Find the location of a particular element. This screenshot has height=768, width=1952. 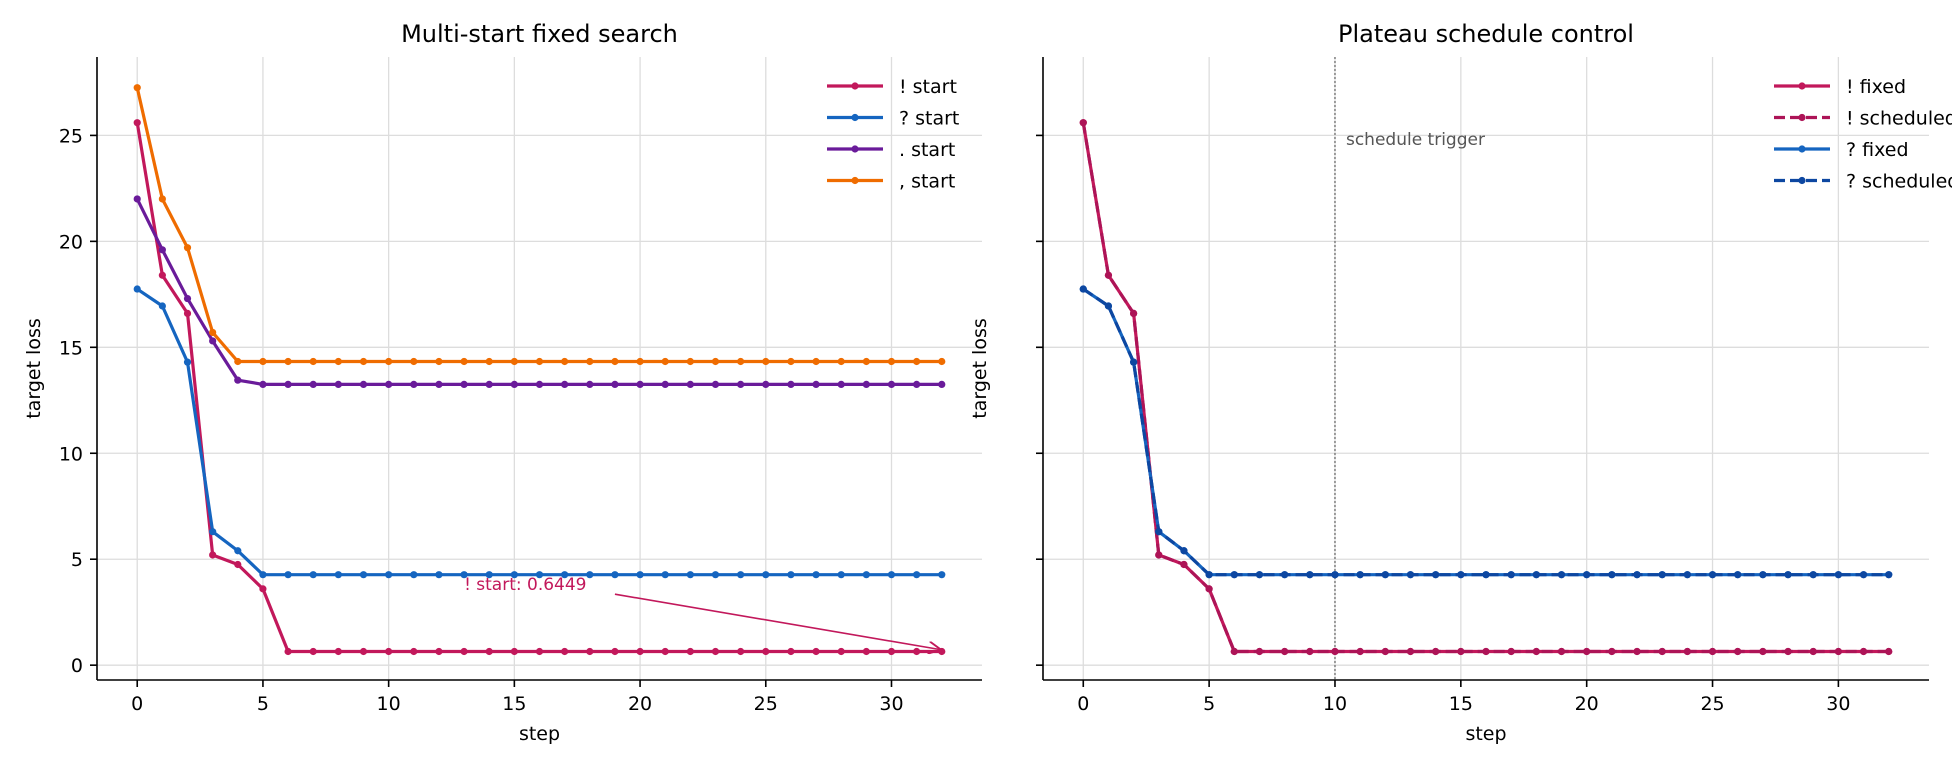

legend-entry: ! start is located at coordinates (892, 87).